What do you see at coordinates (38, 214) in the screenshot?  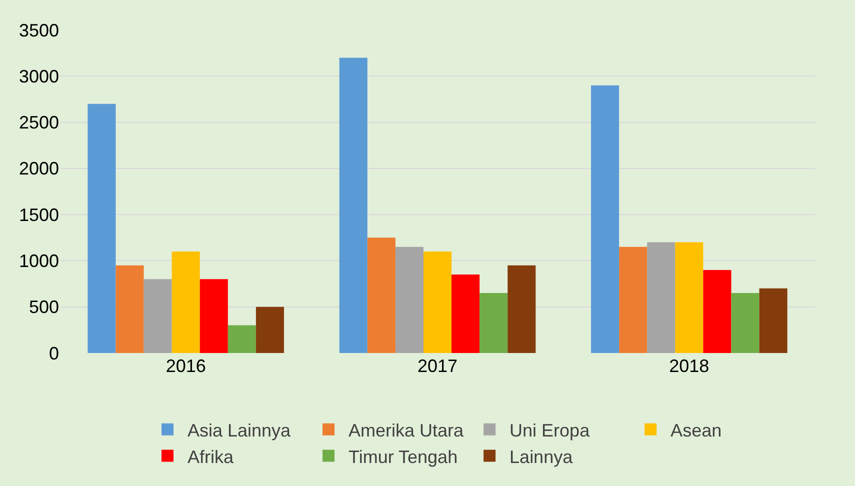 I see `y-tick-label: 1500` at bounding box center [38, 214].